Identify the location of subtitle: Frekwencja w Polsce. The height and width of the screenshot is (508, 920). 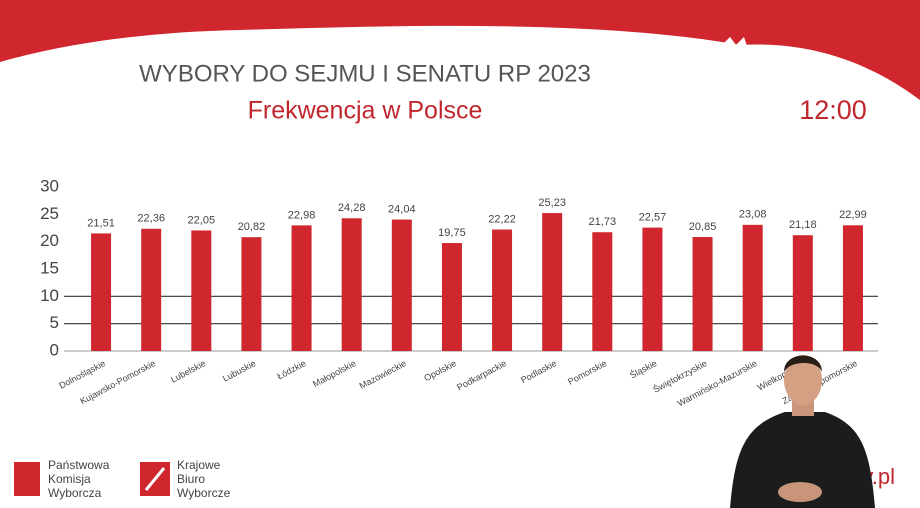
(365, 111).